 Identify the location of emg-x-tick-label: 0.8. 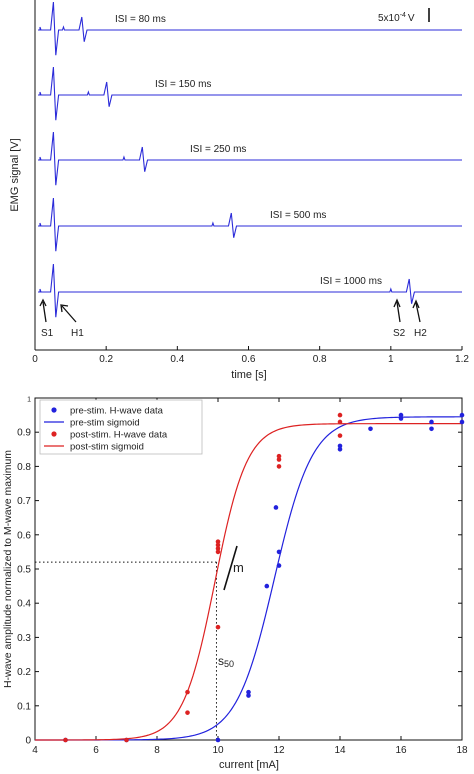
(320, 359).